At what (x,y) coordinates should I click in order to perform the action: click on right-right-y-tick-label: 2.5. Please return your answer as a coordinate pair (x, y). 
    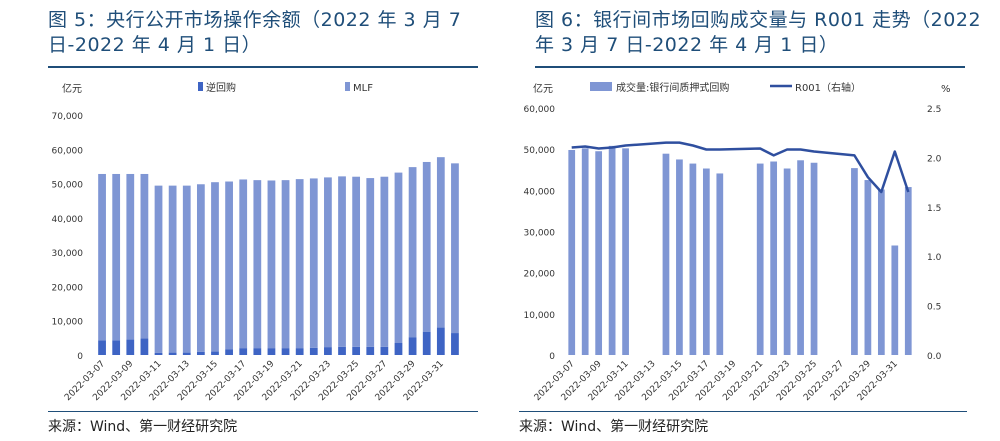
    Looking at the image, I should click on (934, 110).